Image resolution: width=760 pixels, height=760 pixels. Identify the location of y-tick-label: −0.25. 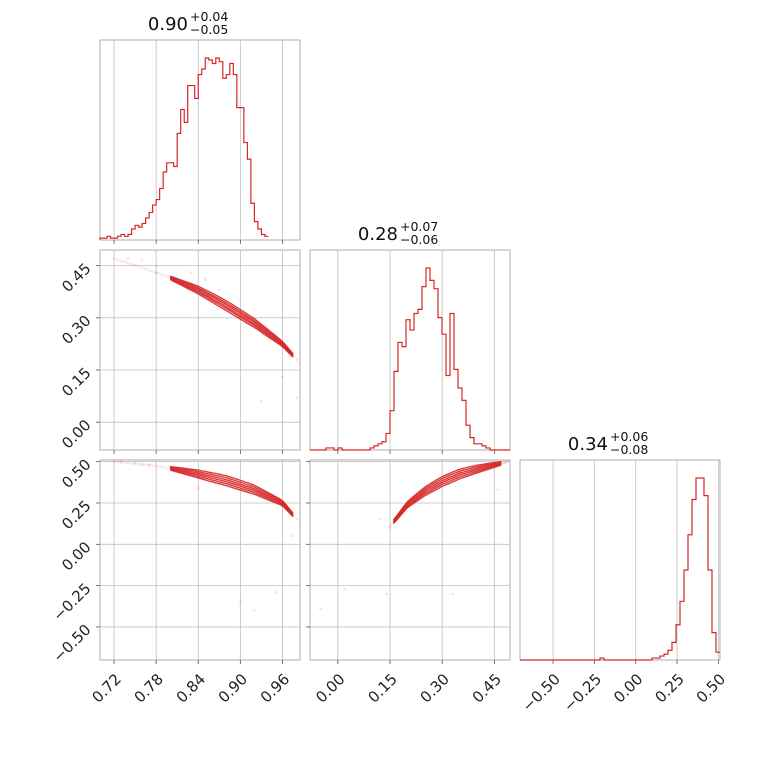
(71, 601).